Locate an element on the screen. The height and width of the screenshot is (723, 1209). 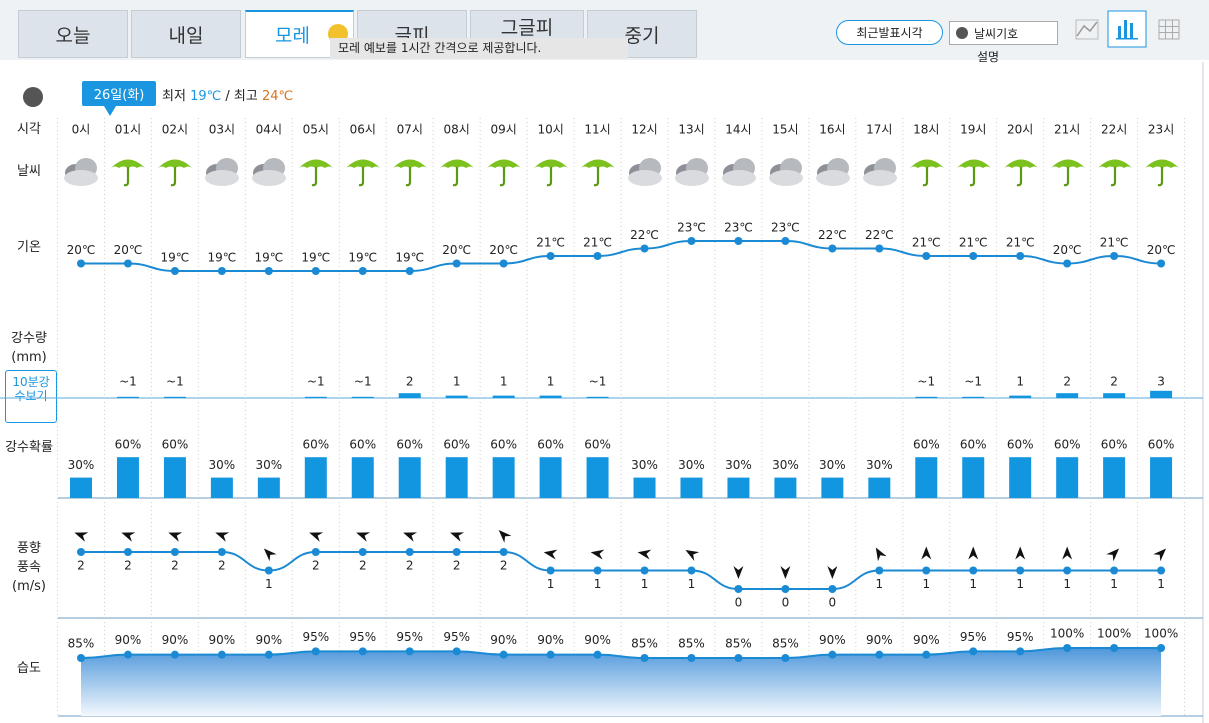
humidity-line is located at coordinates (621, 652).